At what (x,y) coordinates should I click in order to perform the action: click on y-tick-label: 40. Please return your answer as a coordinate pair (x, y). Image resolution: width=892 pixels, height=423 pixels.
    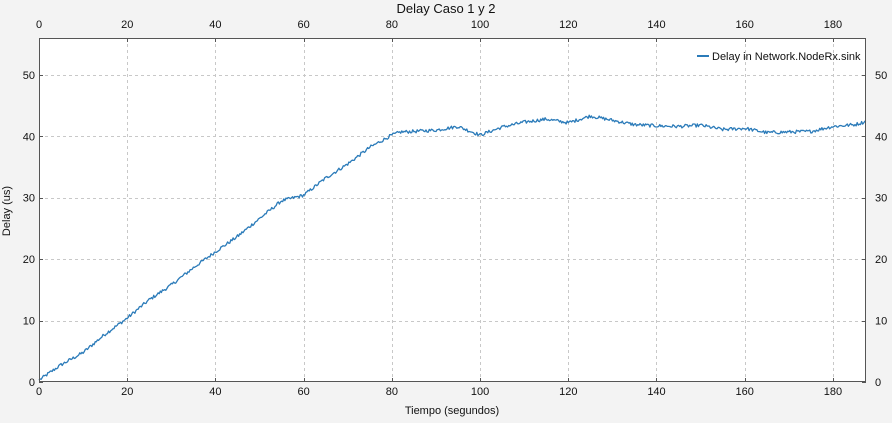
    Looking at the image, I should click on (29, 137).